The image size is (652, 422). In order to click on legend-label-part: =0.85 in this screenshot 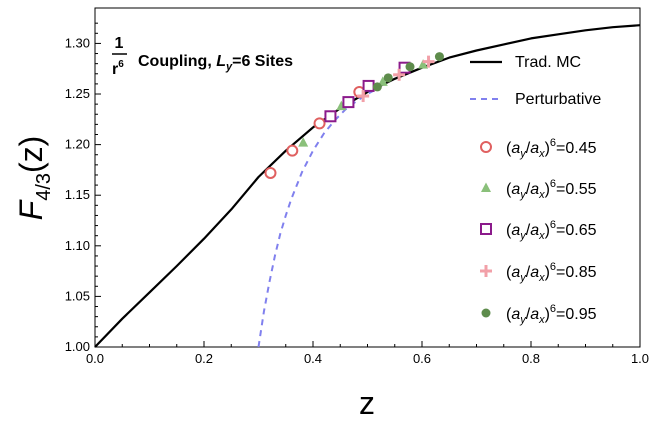, I will do `click(576, 272)`.